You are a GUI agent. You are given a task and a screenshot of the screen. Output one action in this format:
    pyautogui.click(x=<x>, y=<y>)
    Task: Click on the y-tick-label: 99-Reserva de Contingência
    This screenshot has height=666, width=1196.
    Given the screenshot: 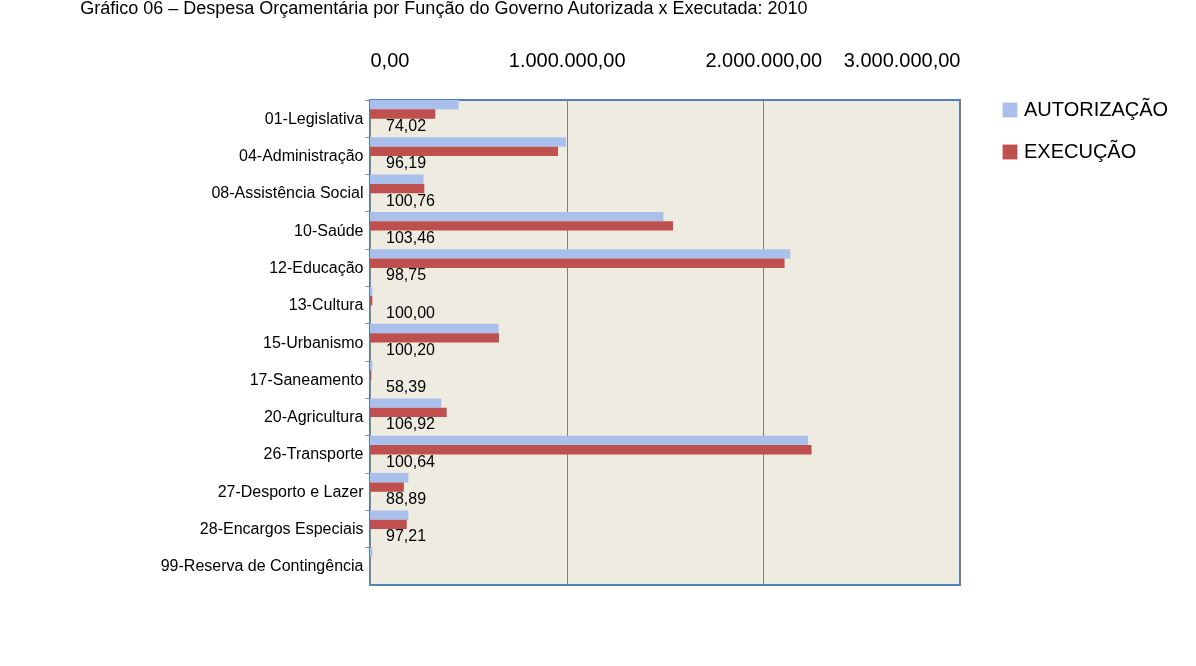 What is the action you would take?
    pyautogui.click(x=262, y=566)
    